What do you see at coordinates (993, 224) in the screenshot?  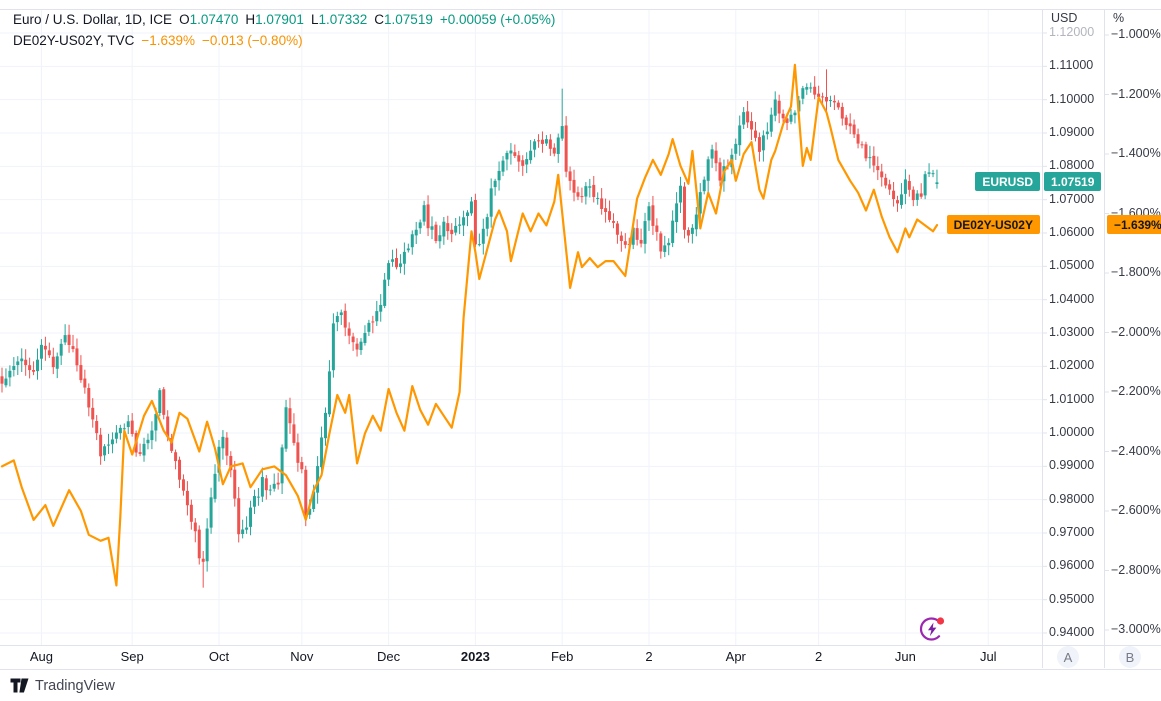 I see `spread-series-label: DE02Y-US02Y` at bounding box center [993, 224].